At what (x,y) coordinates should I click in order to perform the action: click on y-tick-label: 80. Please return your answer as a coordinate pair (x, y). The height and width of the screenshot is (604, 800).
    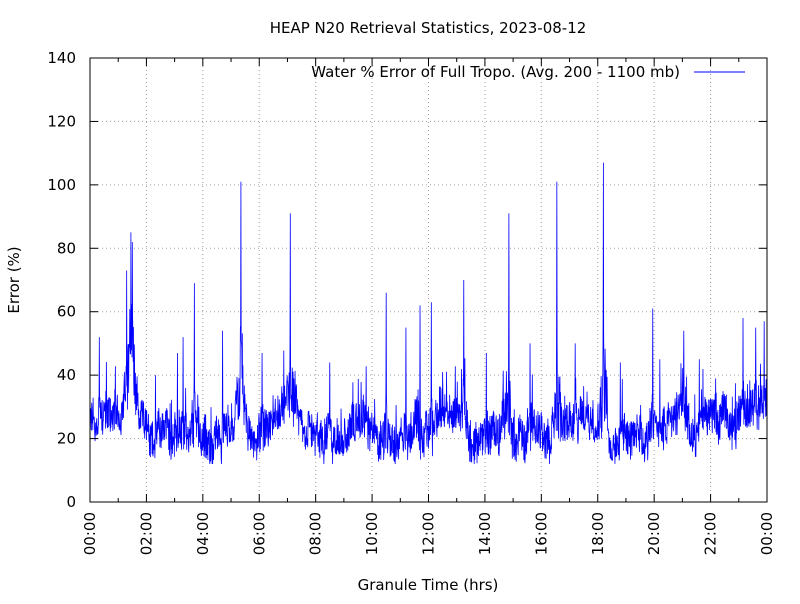
    Looking at the image, I should click on (66, 248).